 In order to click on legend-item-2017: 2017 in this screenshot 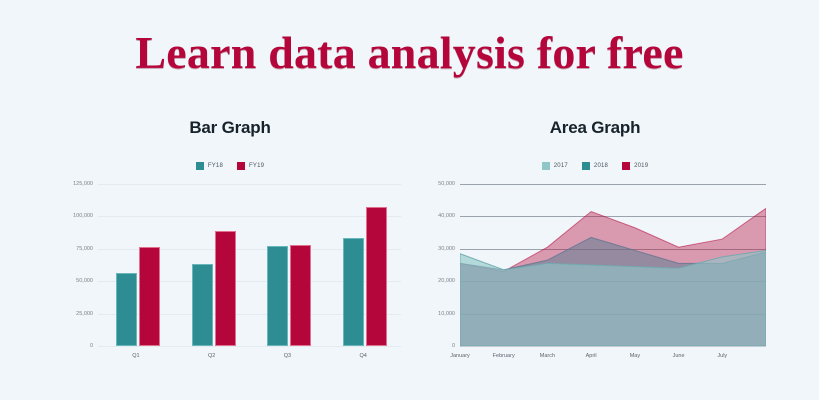, I will do `click(554, 166)`.